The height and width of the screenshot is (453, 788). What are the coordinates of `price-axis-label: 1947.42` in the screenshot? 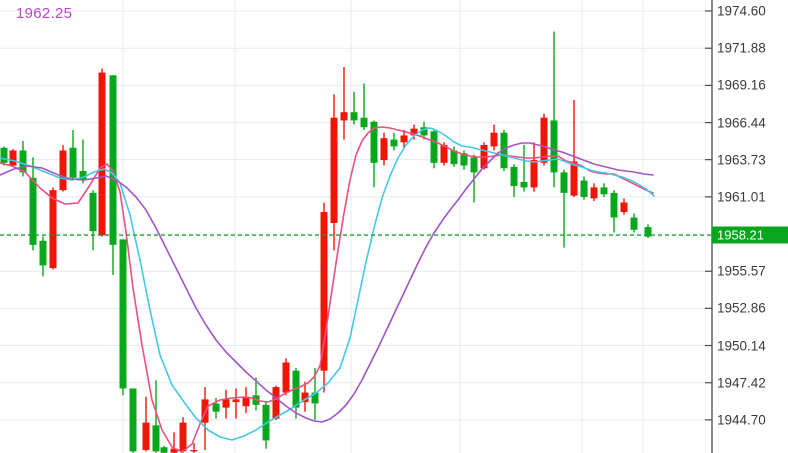 It's located at (741, 383).